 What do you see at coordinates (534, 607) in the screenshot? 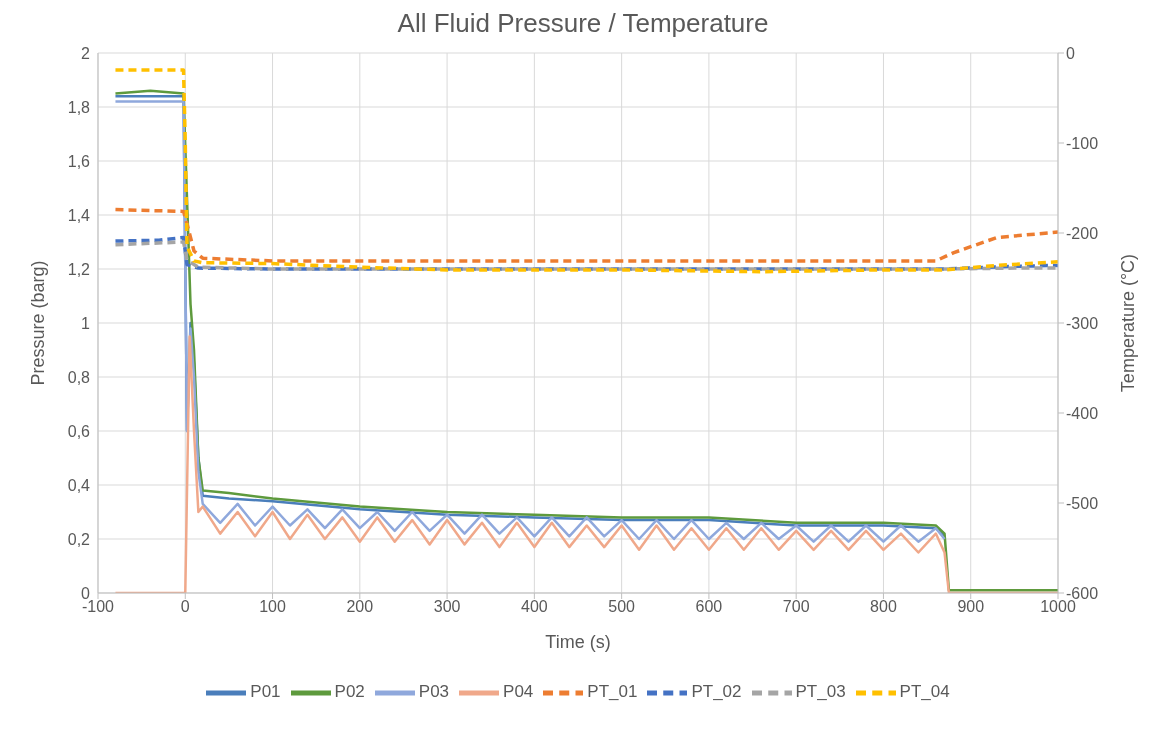
I see `x-tick-label: 400` at bounding box center [534, 607].